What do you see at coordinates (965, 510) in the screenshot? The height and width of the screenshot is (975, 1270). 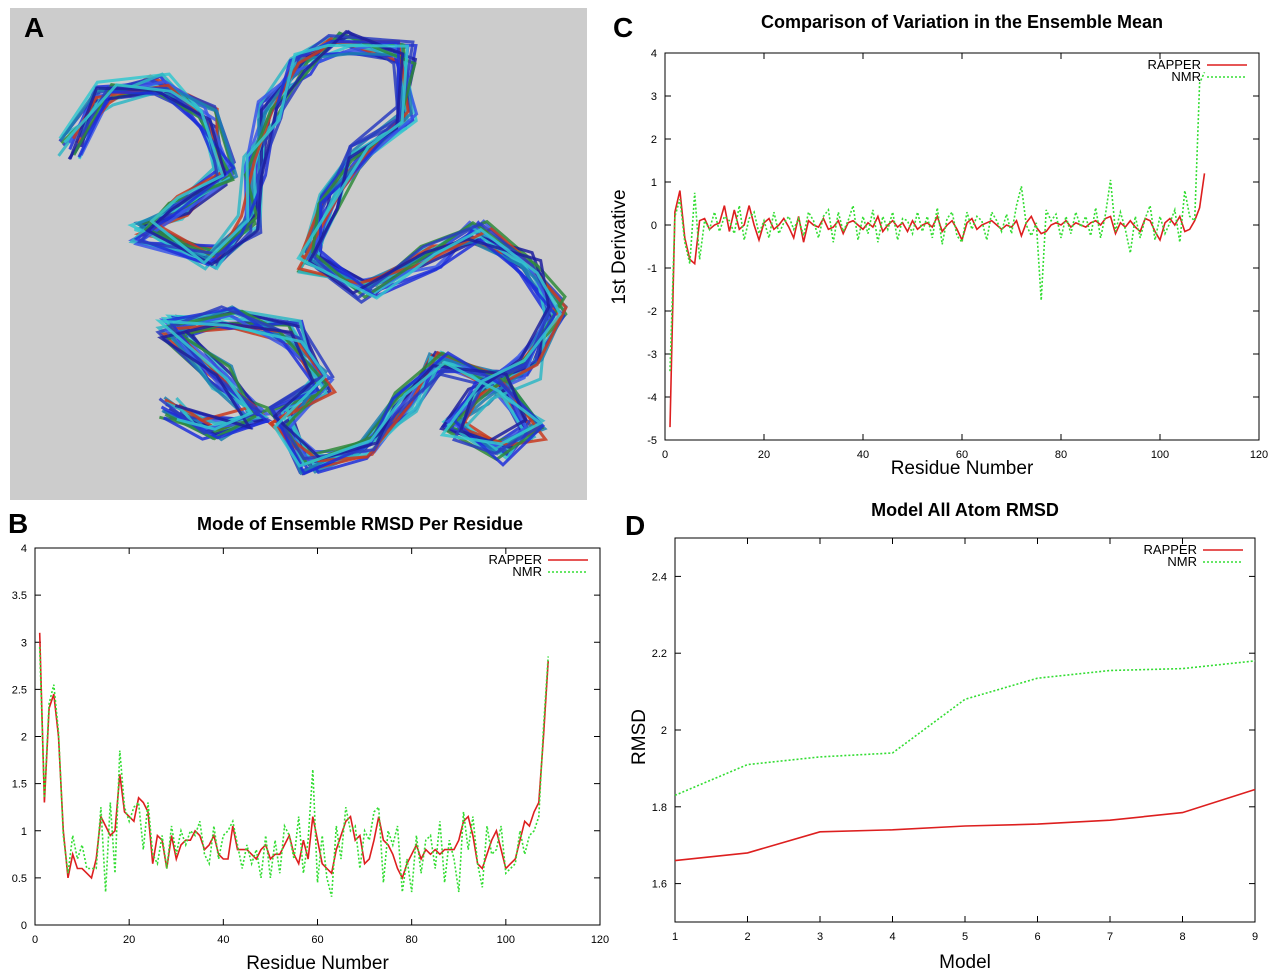 I see `chart-d-title: Model All Atom RMSD` at bounding box center [965, 510].